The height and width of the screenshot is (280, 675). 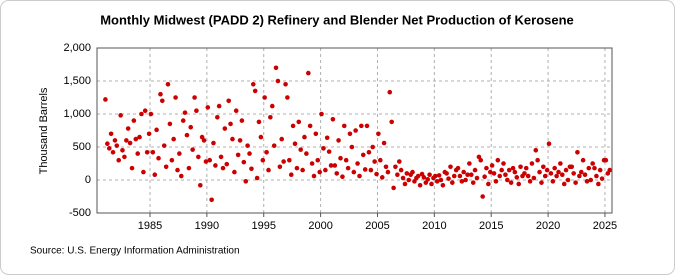 What do you see at coordinates (77, 81) in the screenshot?
I see `y-tick-label: 1,500` at bounding box center [77, 81].